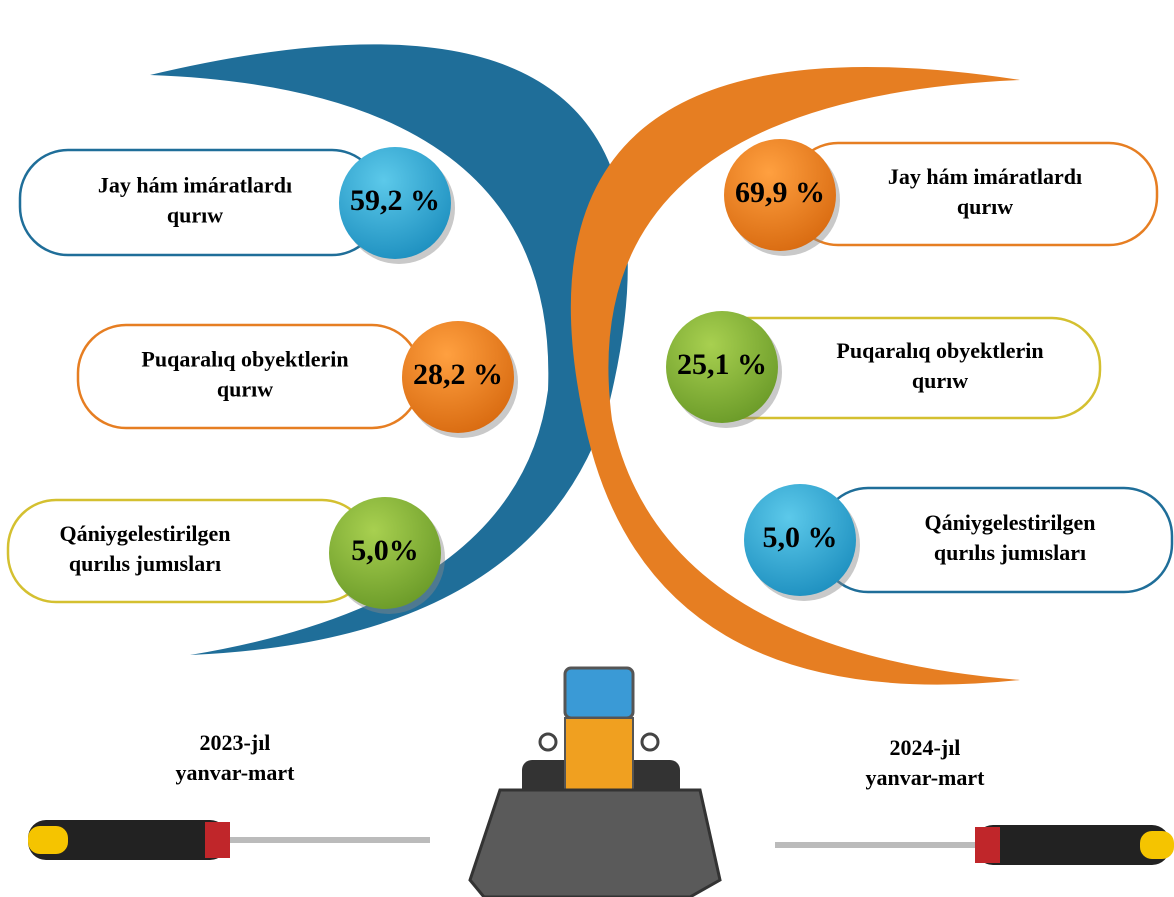 The width and height of the screenshot is (1174, 897). Describe the element at coordinates (395, 200) in the screenshot. I see `item-value: 59,2 %` at that location.